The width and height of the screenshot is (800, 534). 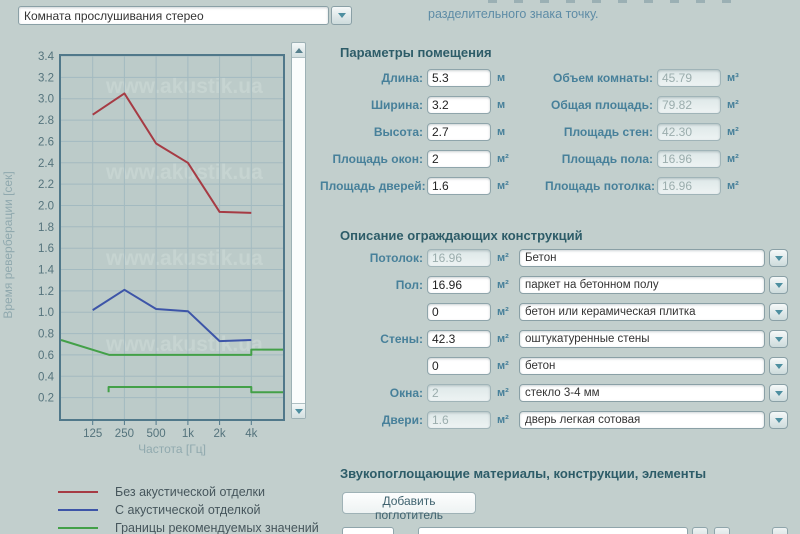 I want to click on add-absorber-button: Добавить поглотитель, so click(x=409, y=507).